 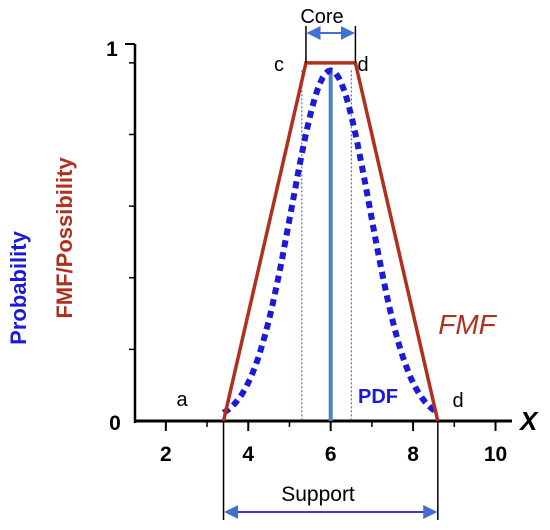 I want to click on core-guide-lines, so click(x=326, y=245).